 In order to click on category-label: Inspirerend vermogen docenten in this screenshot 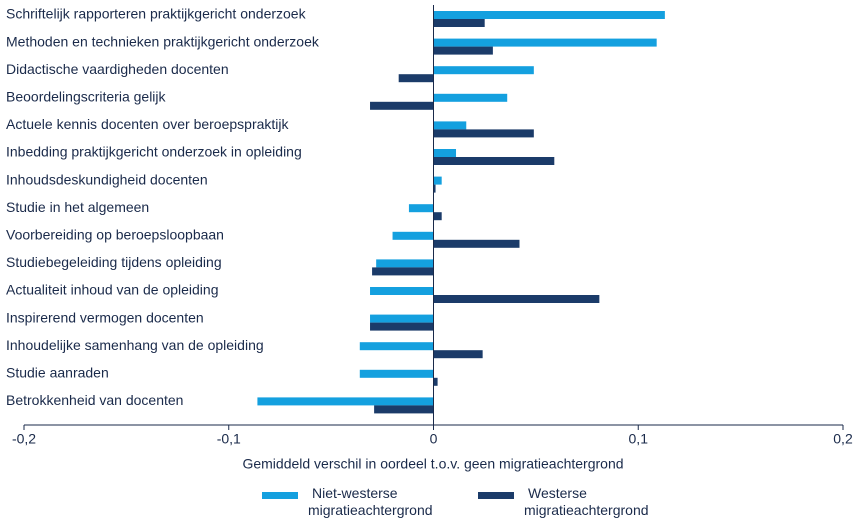, I will do `click(105, 317)`.